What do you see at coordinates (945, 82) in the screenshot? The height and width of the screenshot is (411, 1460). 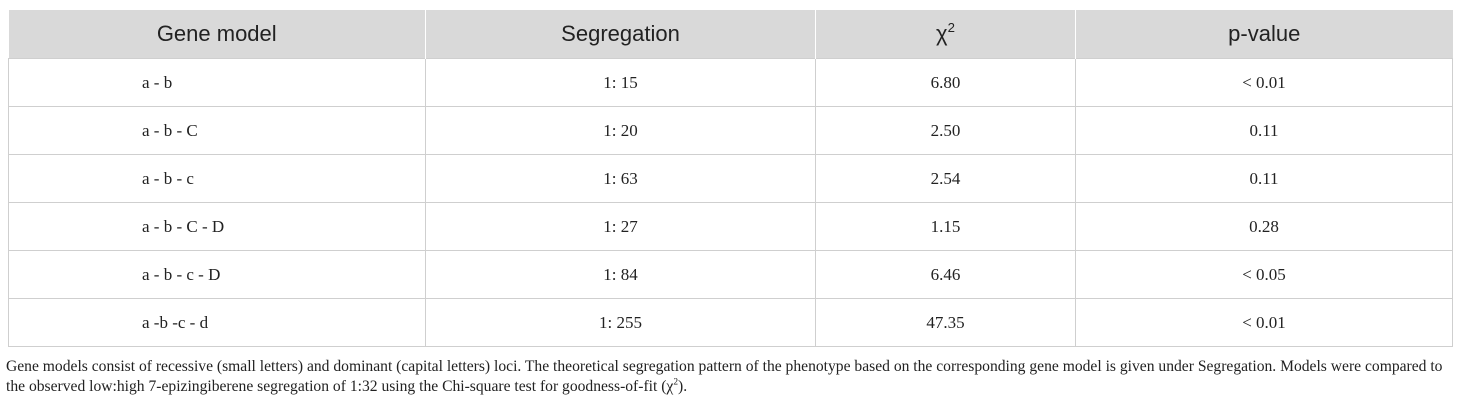 I see `table-cell: 6.80` at bounding box center [945, 82].